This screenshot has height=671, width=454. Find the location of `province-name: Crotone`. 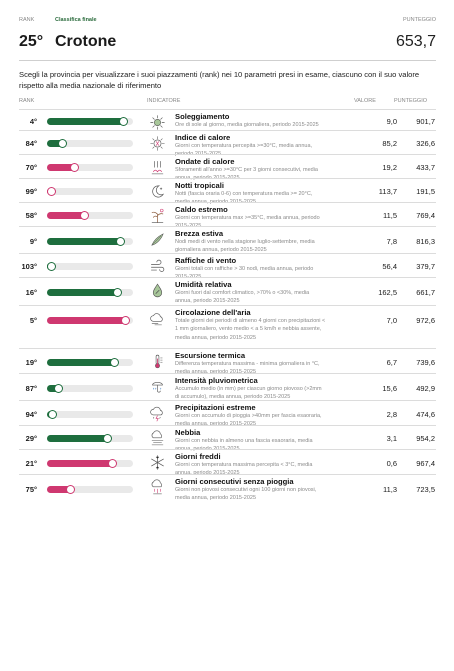

province-name: Crotone is located at coordinates (86, 41).